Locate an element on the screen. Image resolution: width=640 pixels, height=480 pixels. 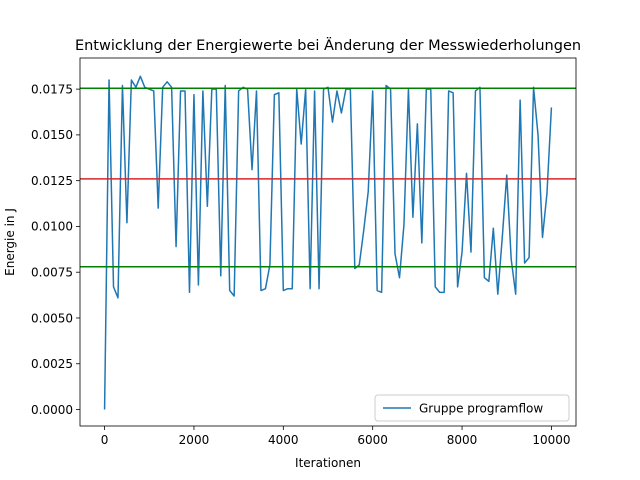
legend: Gruppe programflow is located at coordinates (472, 408).